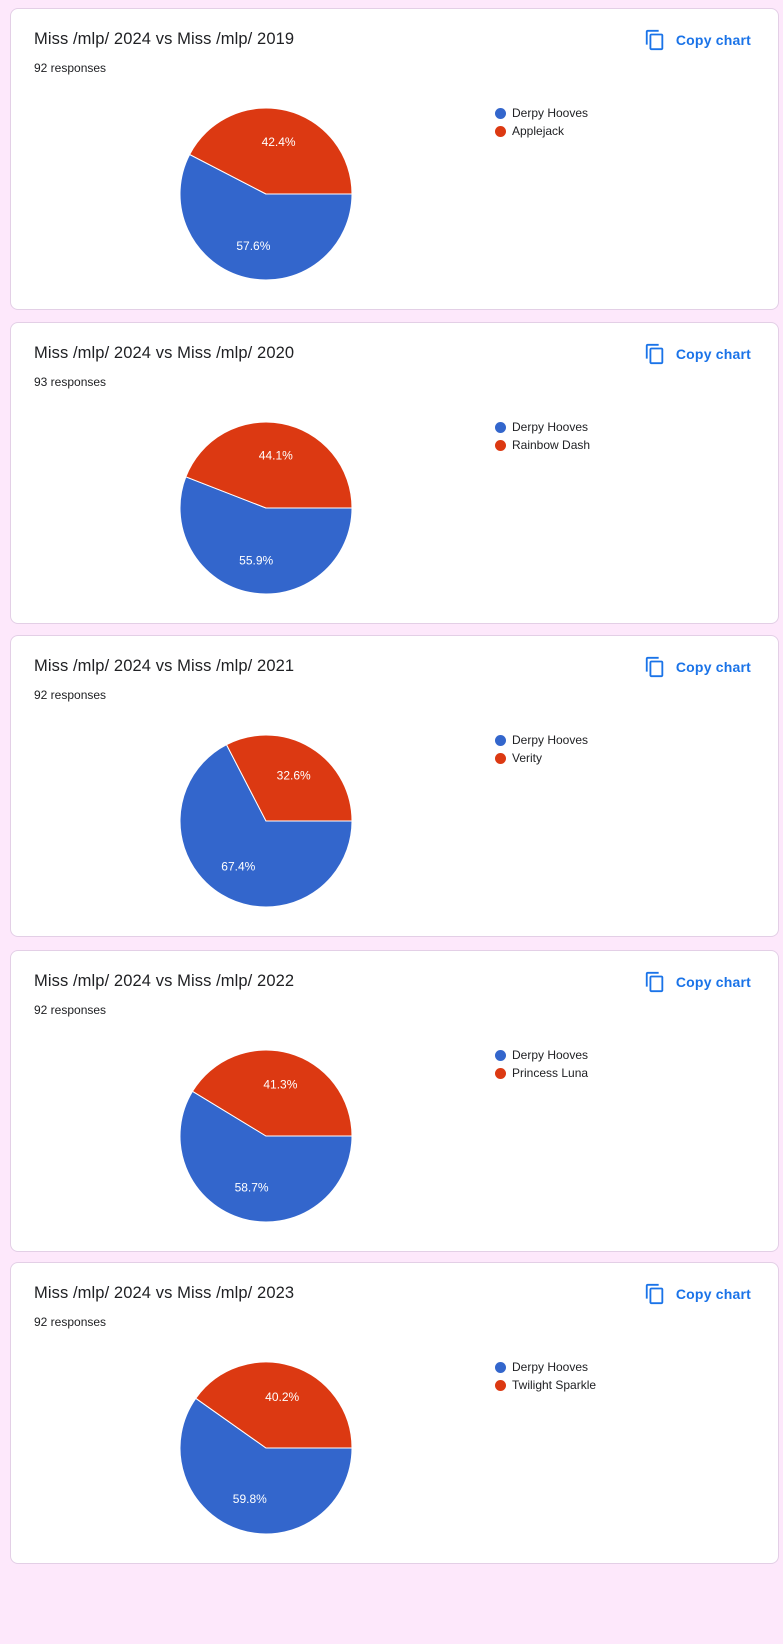 Image resolution: width=783 pixels, height=1644 pixels. I want to click on pie-value-label: 55.9%, so click(256, 560).